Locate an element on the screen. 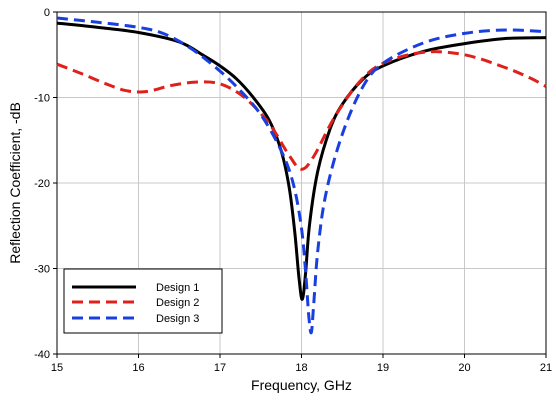 This screenshot has width=556, height=403. legend-label-design-2: Design 2 is located at coordinates (177, 303).